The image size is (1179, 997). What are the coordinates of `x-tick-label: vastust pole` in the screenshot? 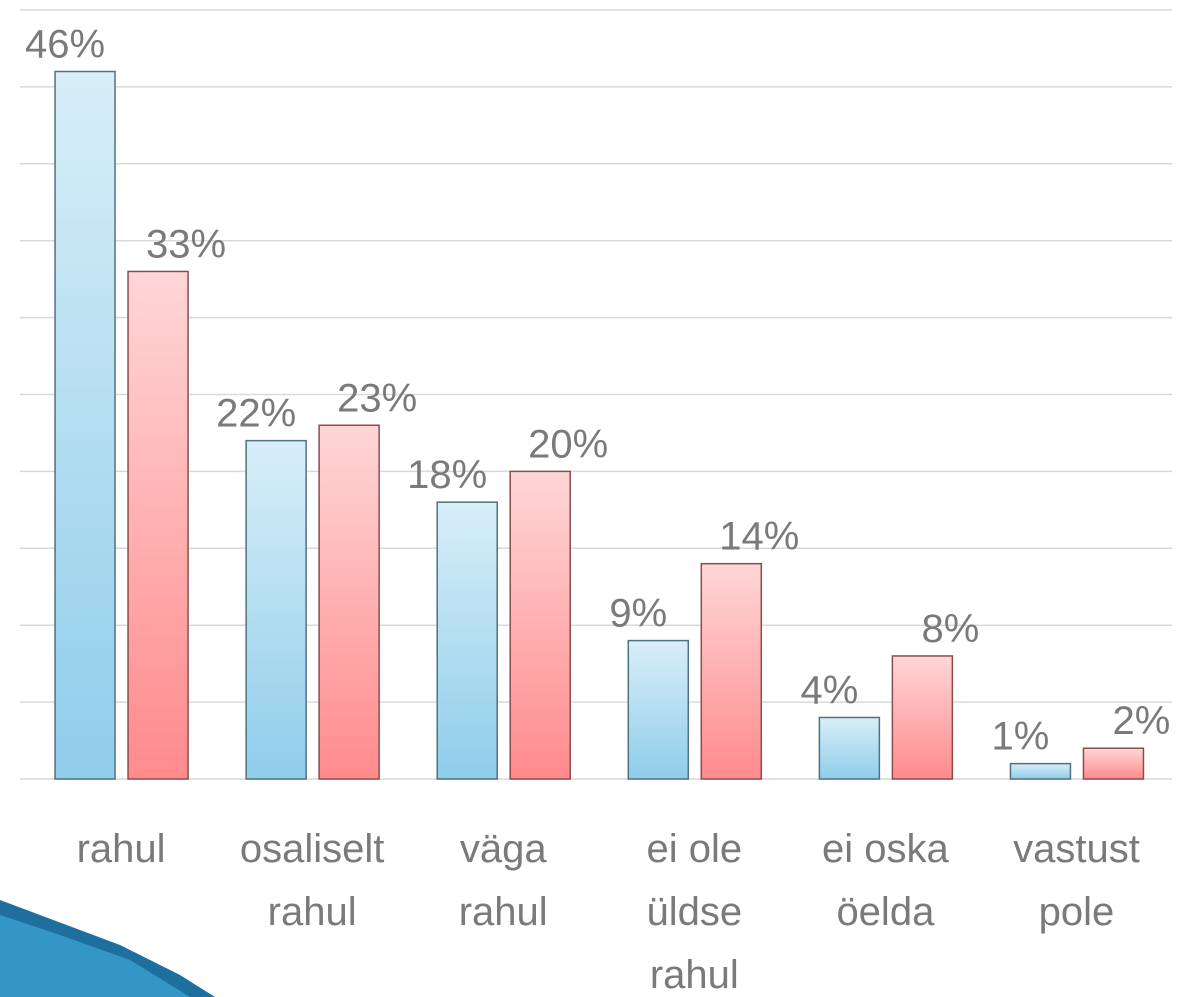 It's located at (1076, 880).